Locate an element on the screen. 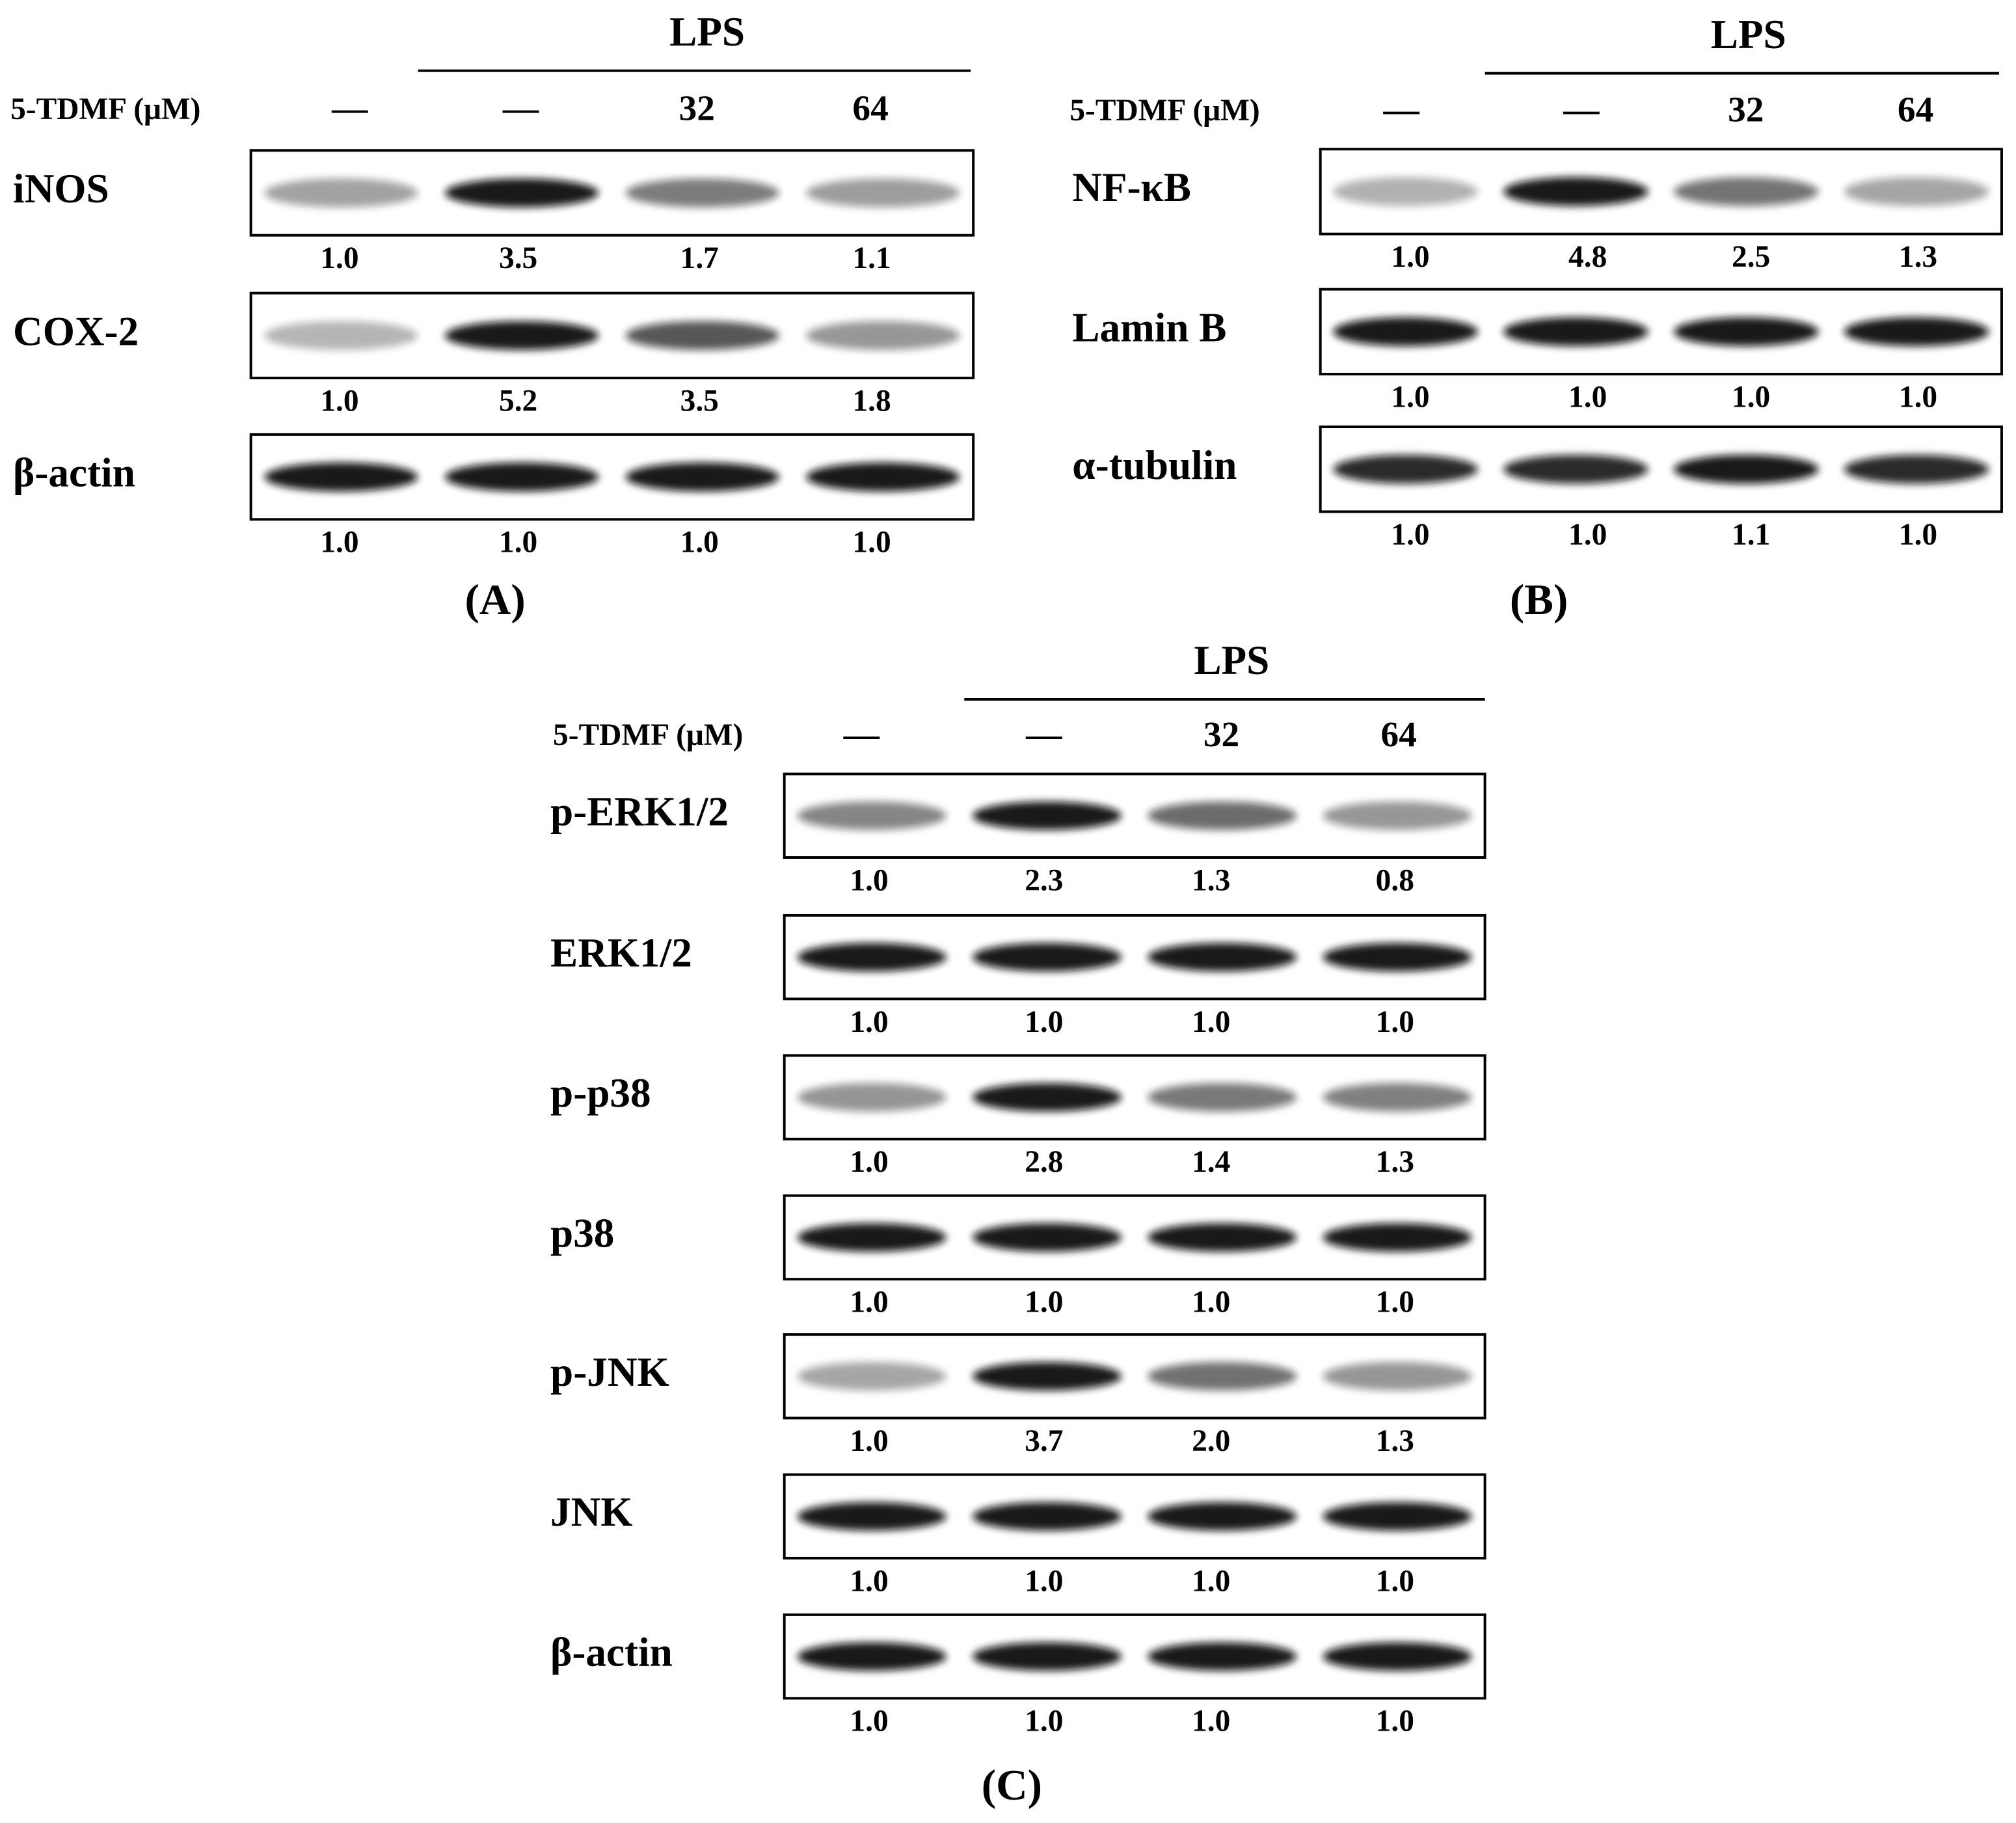 This screenshot has width=2016, height=1823. quant-value: 2.5 is located at coordinates (1751, 257).